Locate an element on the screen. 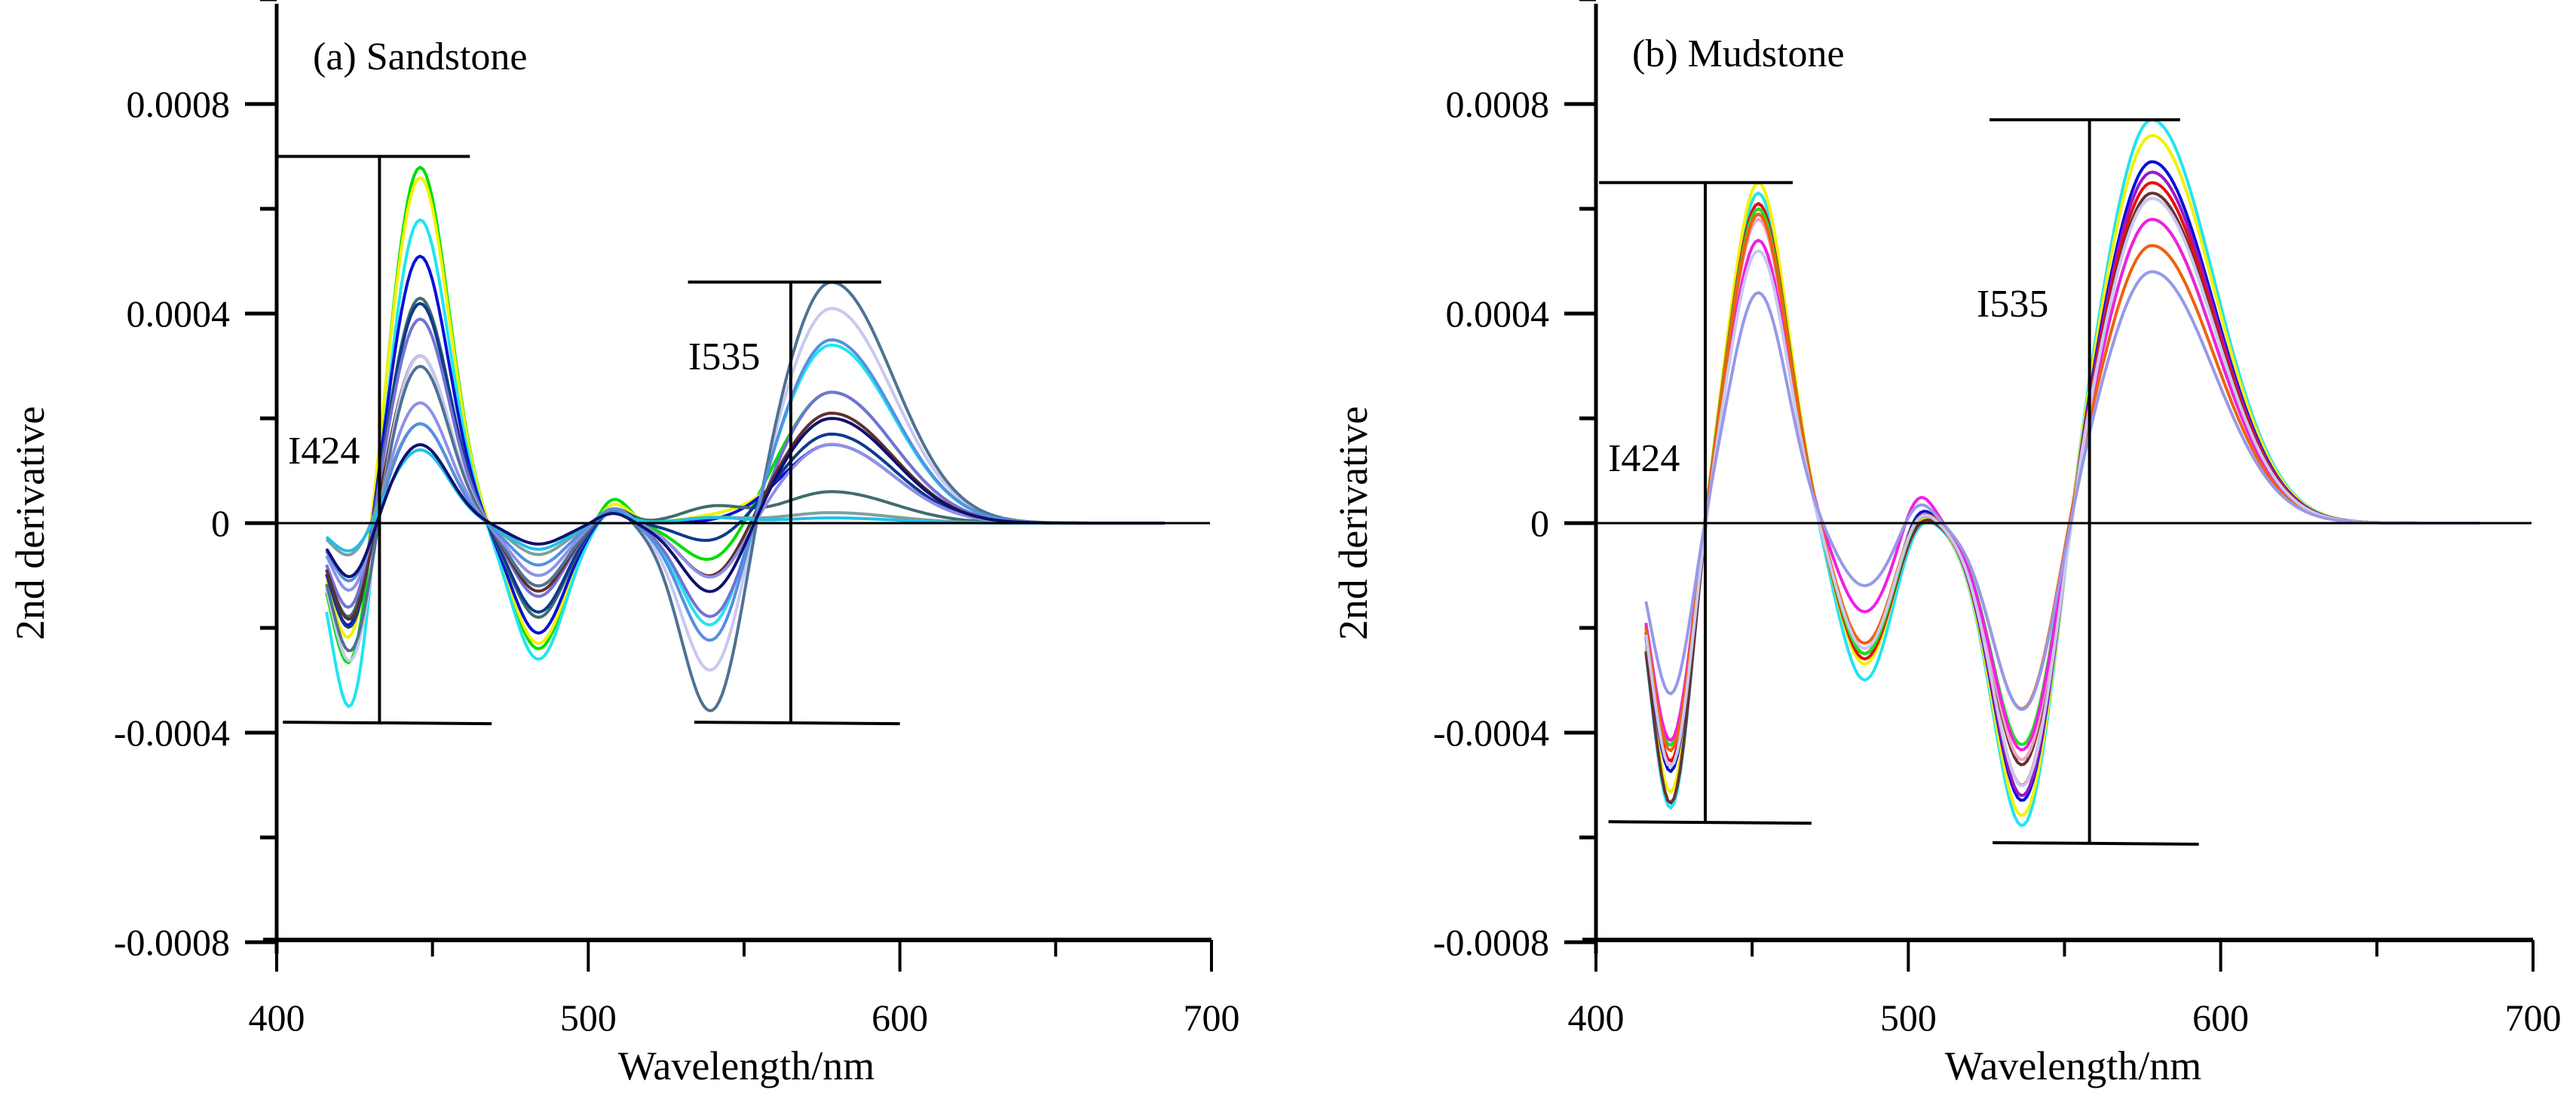  panel-title-sandstone: (a) Sandstone is located at coordinates (420, 56).